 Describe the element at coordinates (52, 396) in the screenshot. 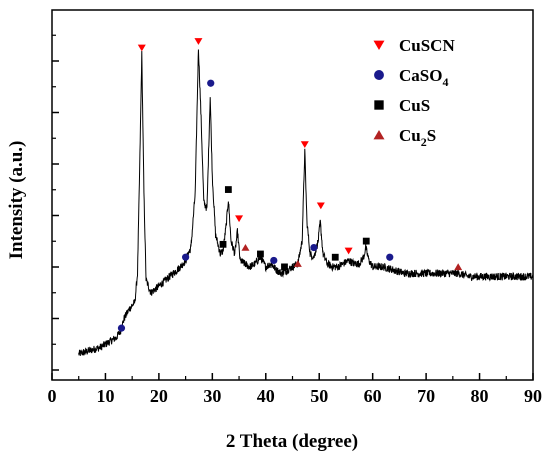

I see `x-tick-label: 0` at that location.